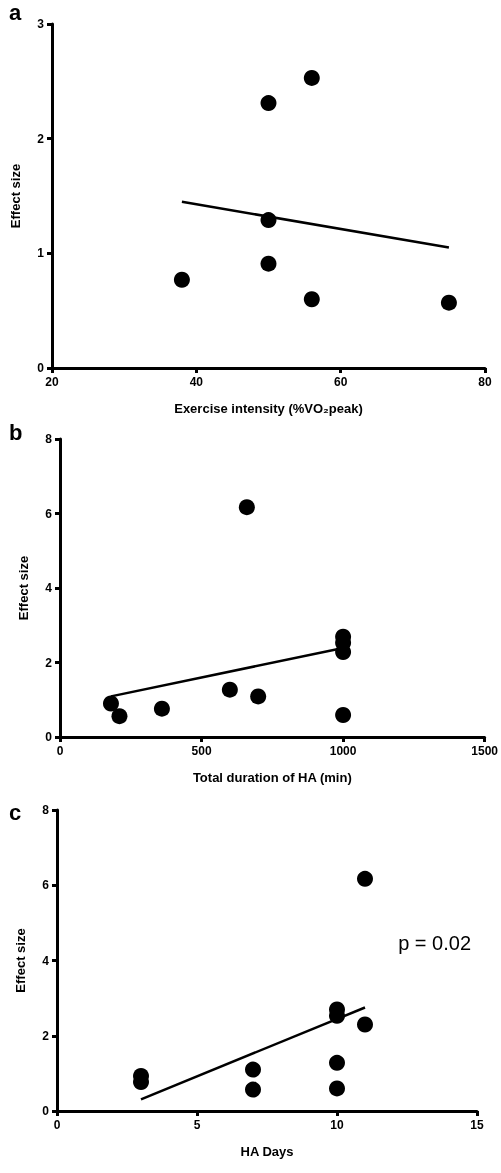 The height and width of the screenshot is (1173, 501). I want to click on x-tick-label: 40, so click(196, 382).